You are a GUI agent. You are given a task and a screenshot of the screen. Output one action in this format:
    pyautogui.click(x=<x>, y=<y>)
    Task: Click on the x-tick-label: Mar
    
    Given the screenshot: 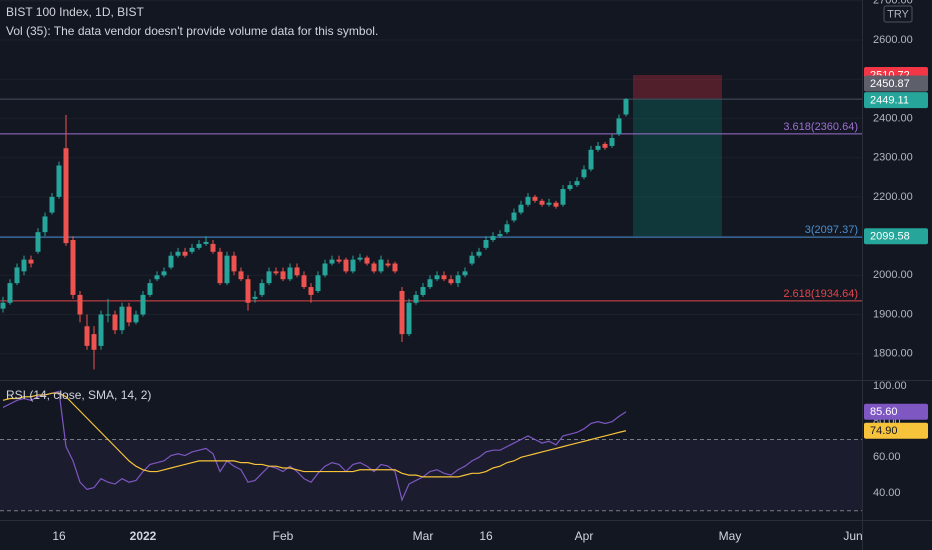 What is the action you would take?
    pyautogui.click(x=423, y=536)
    